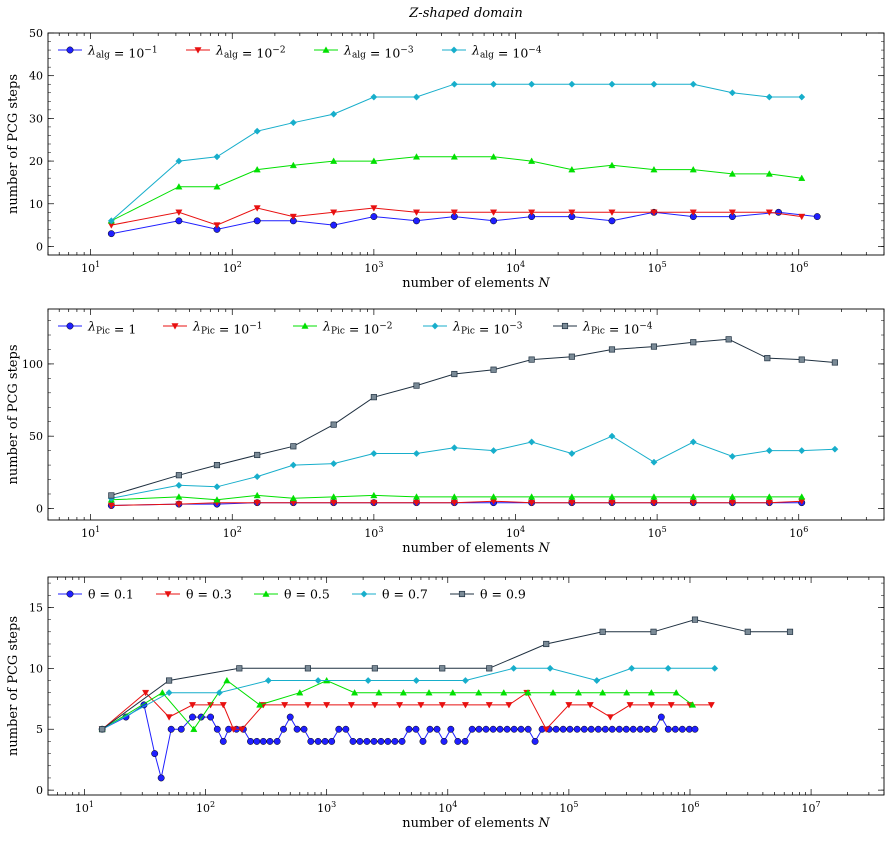  What do you see at coordinates (36, 161) in the screenshot?
I see `y-tick-label: 20` at bounding box center [36, 161].